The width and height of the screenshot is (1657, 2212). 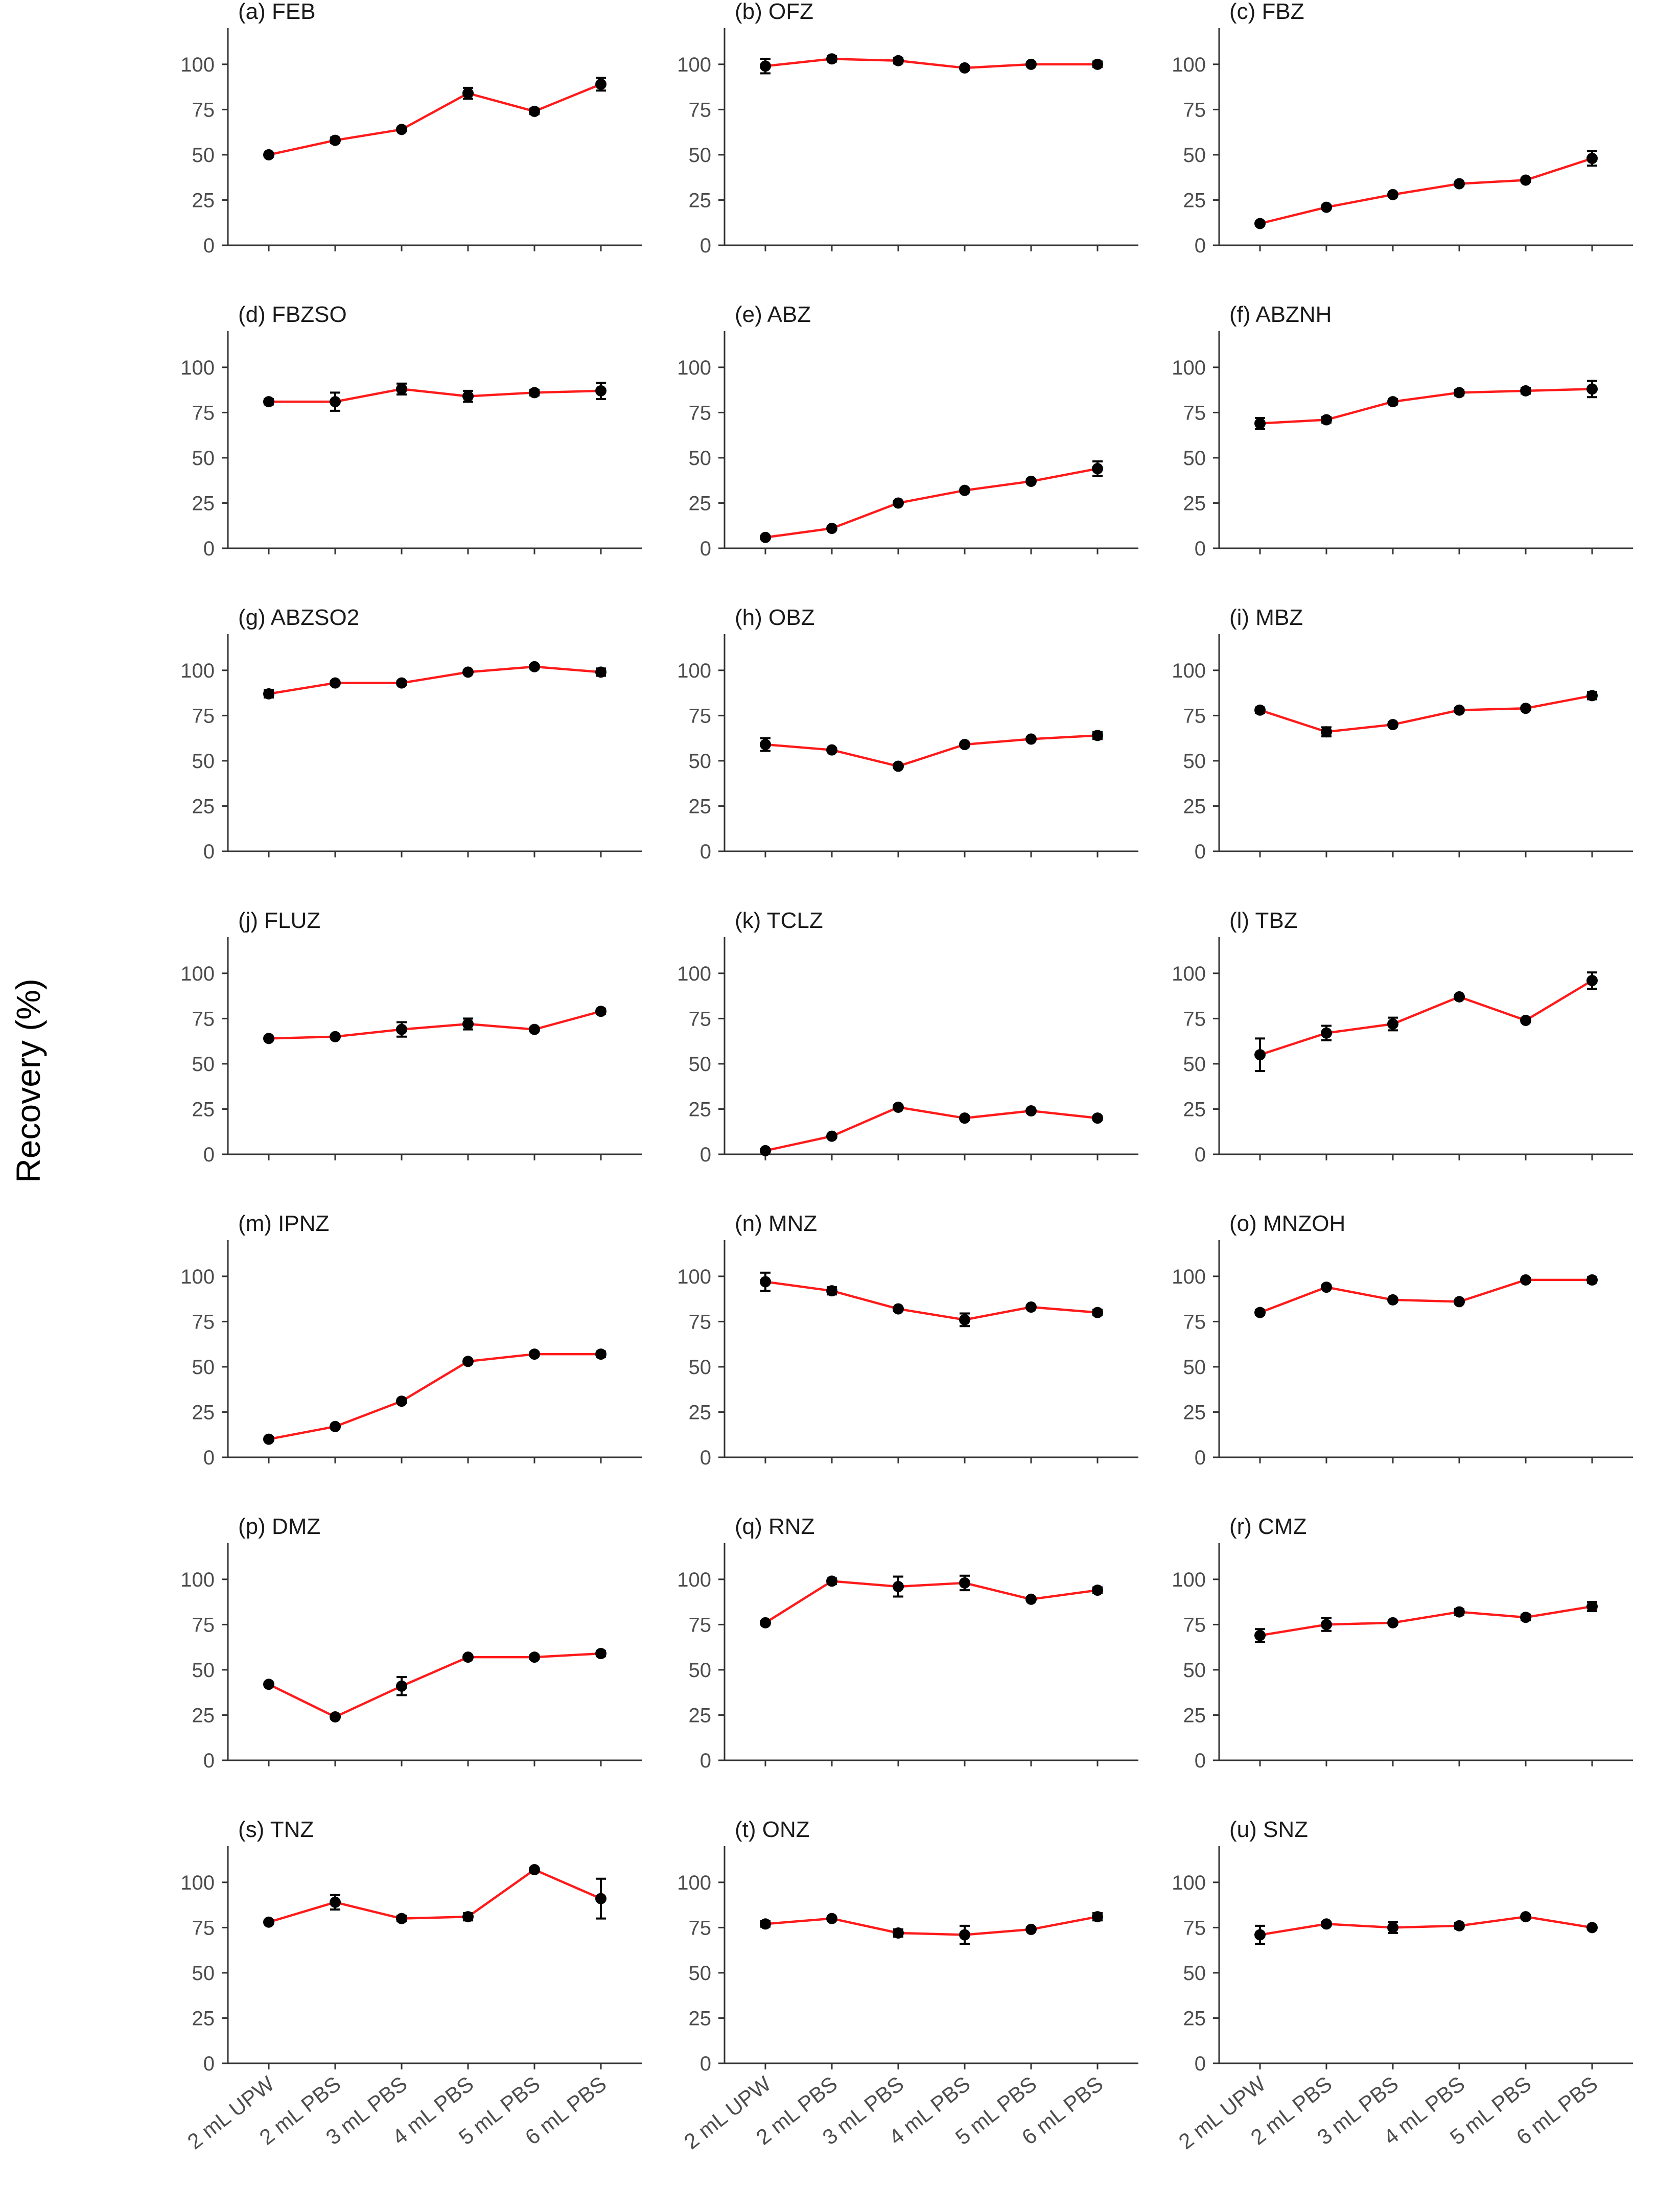 What do you see at coordinates (411, 431) in the screenshot?
I see `chart-panel: (d) FBZSO 0 25 50 75 100` at bounding box center [411, 431].